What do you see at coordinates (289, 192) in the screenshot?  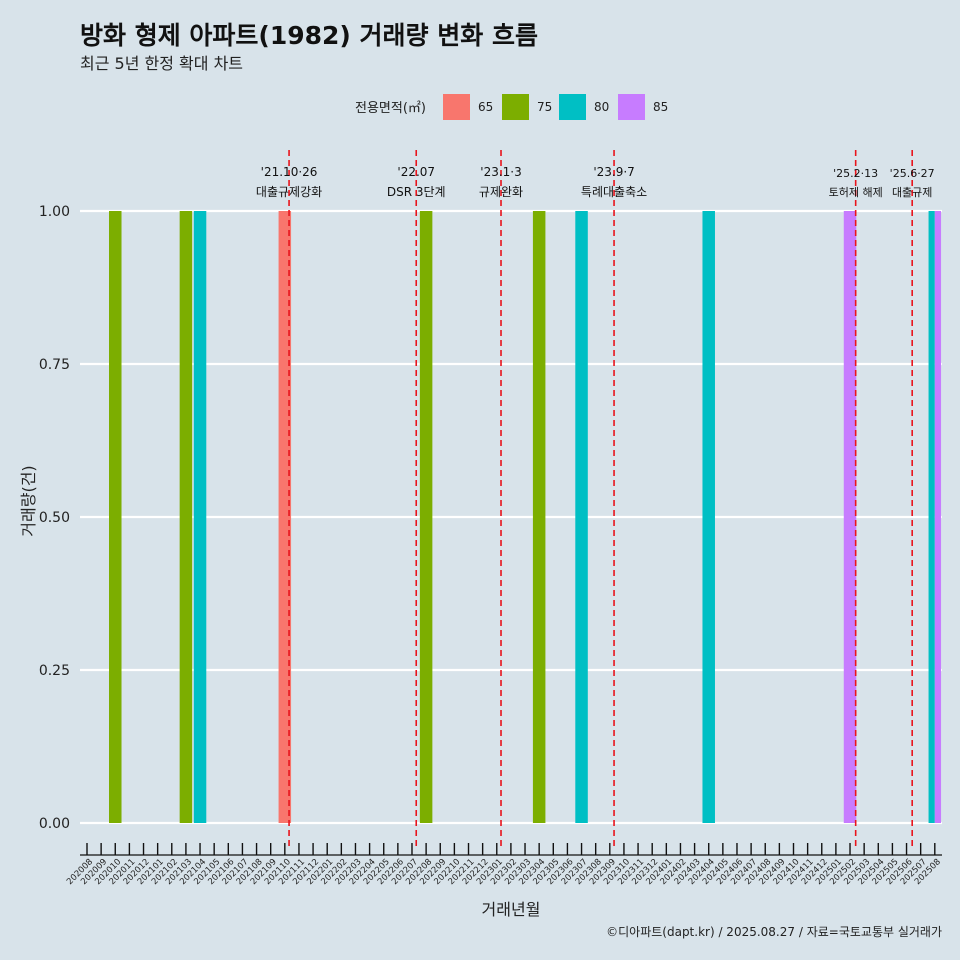 I see `event-label-0: 대출규제강화` at bounding box center [289, 192].